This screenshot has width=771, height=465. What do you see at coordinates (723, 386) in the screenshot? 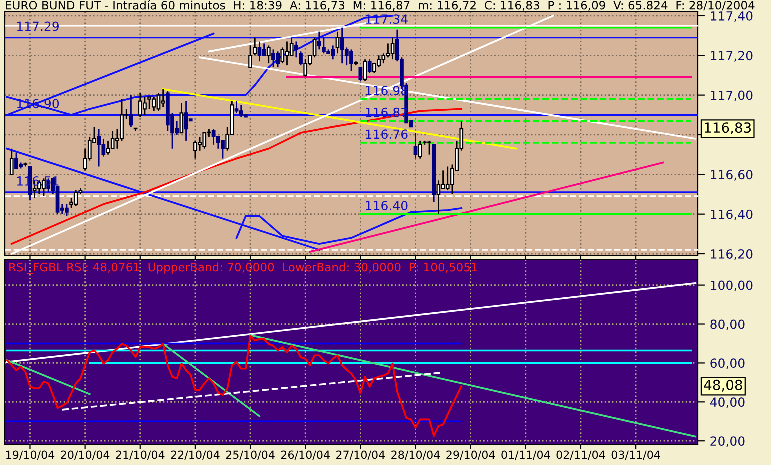
I see `text: 48,08` at bounding box center [723, 386].